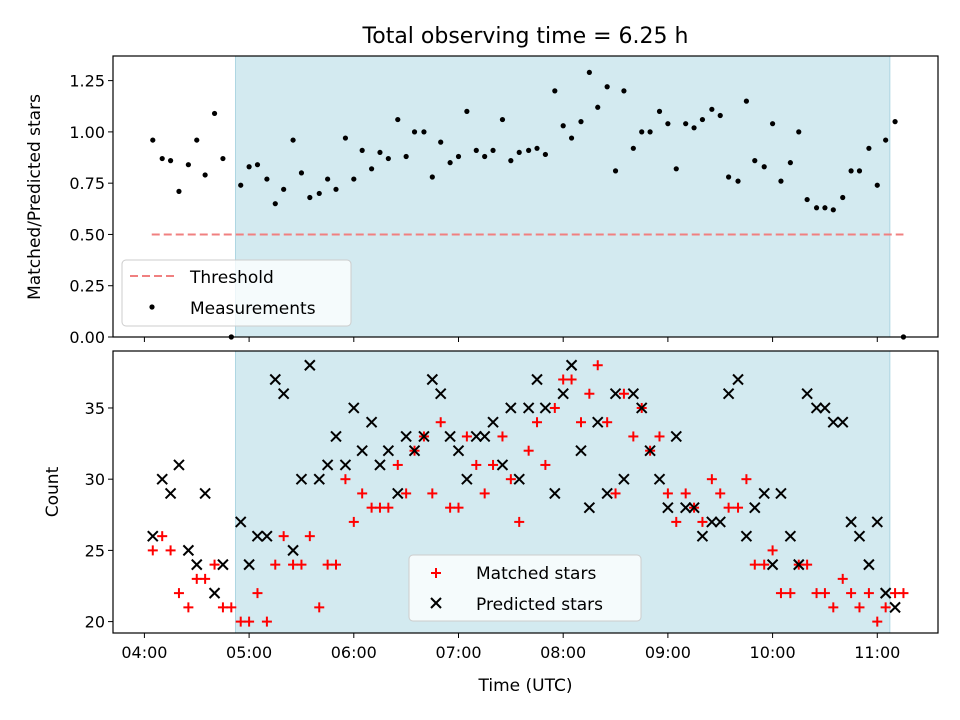  Describe the element at coordinates (95, 550) in the screenshot. I see `y-tick-label: 25` at that location.